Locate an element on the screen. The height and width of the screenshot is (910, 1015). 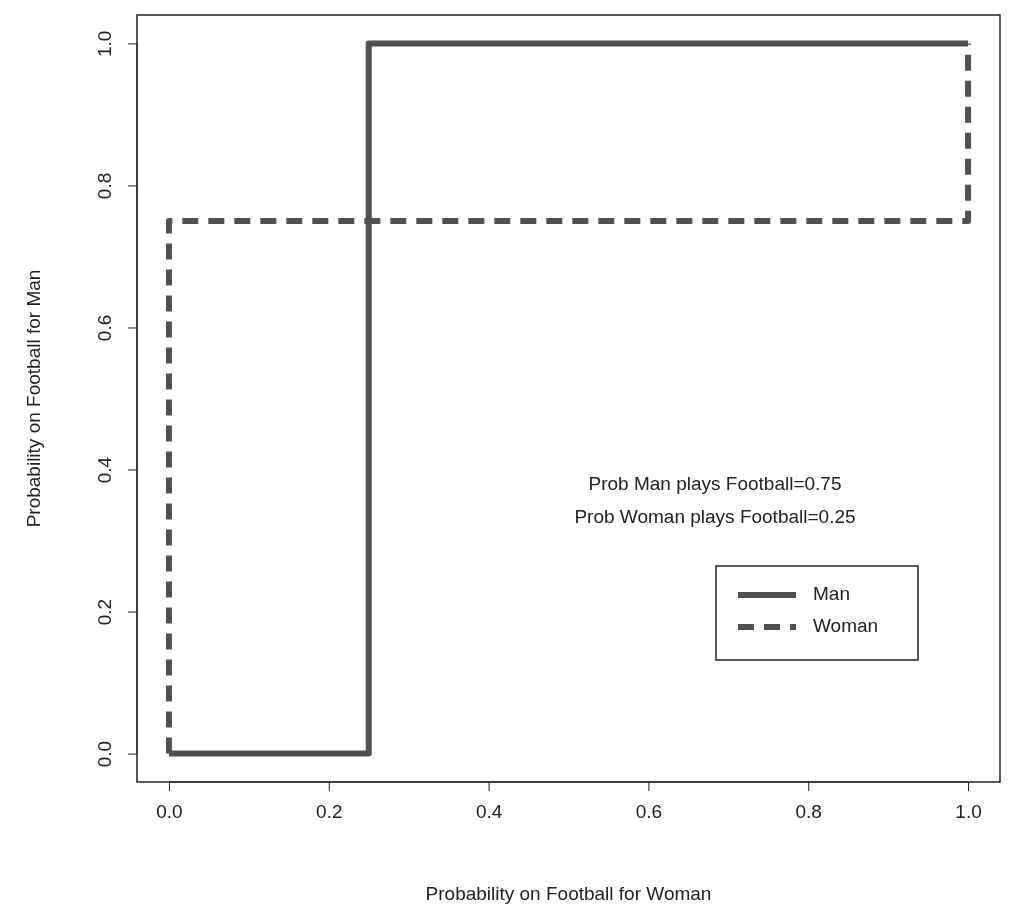
y-tick-label: 0.0 is located at coordinates (105, 754).